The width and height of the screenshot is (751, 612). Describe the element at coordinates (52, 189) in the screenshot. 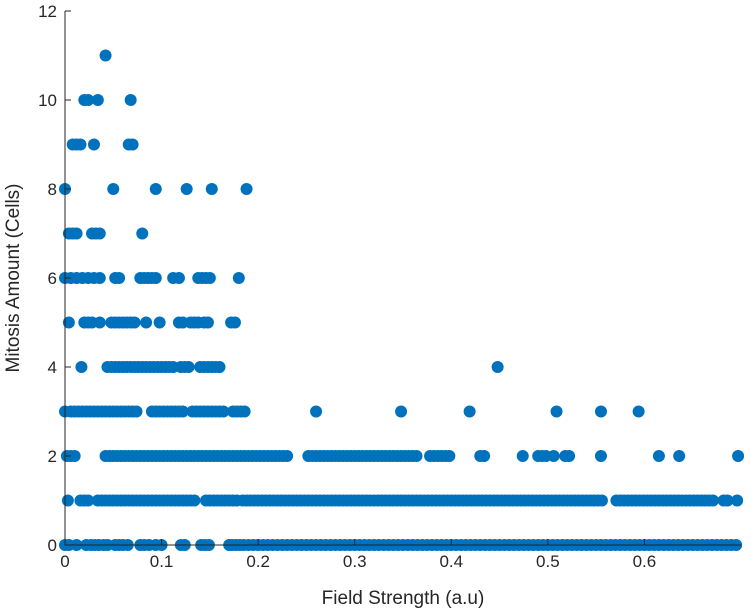

I see `y-tick-label: 8` at that location.